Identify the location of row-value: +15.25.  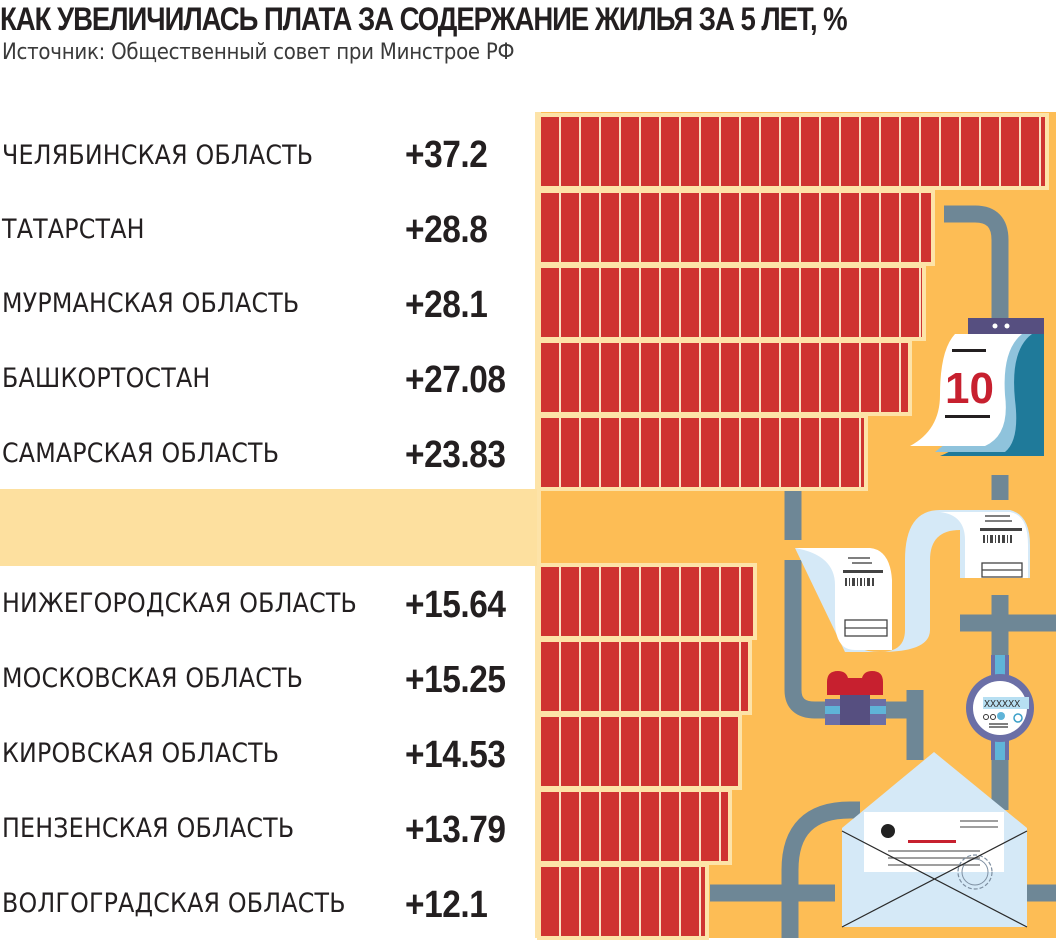
(455, 680).